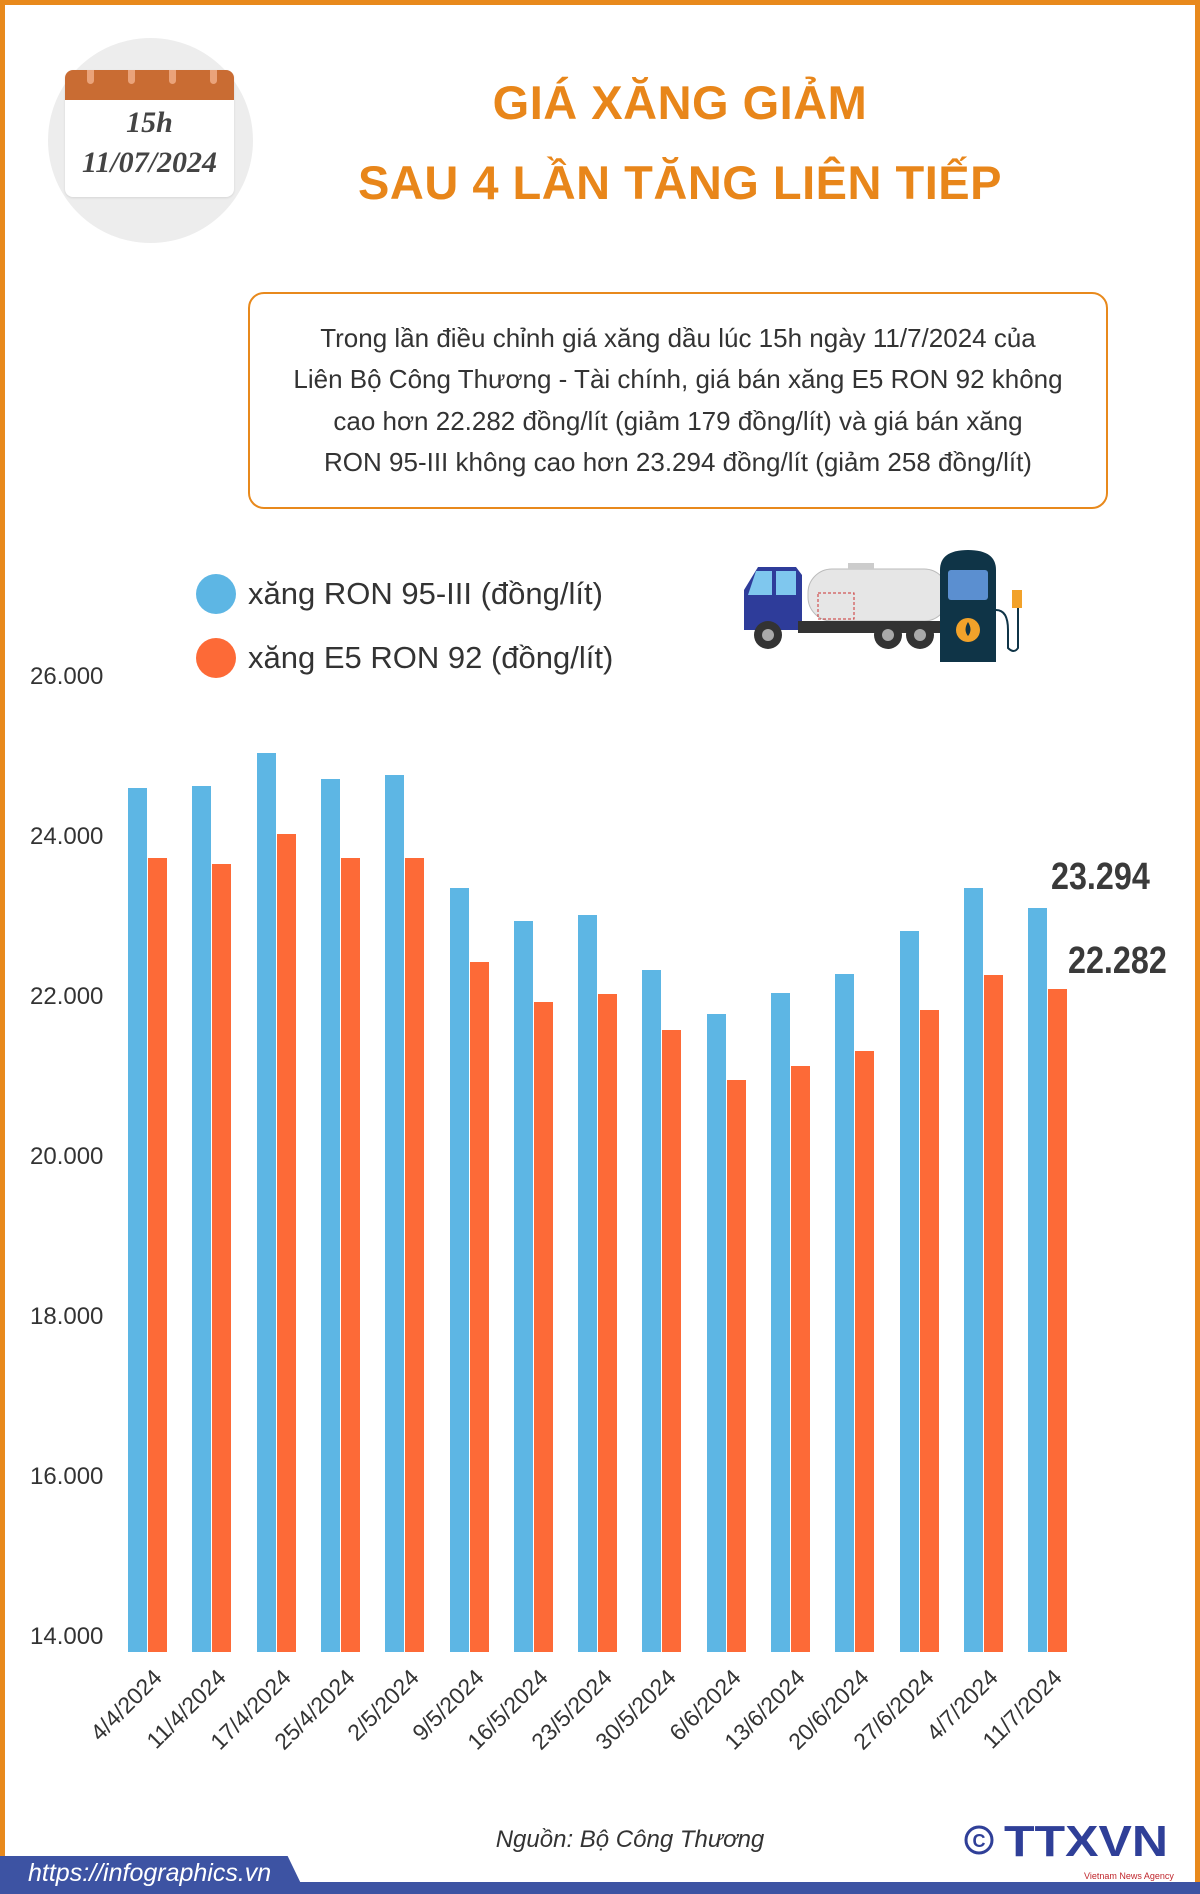  What do you see at coordinates (67, 996) in the screenshot?
I see `y-tick-label: 22.000` at bounding box center [67, 996].